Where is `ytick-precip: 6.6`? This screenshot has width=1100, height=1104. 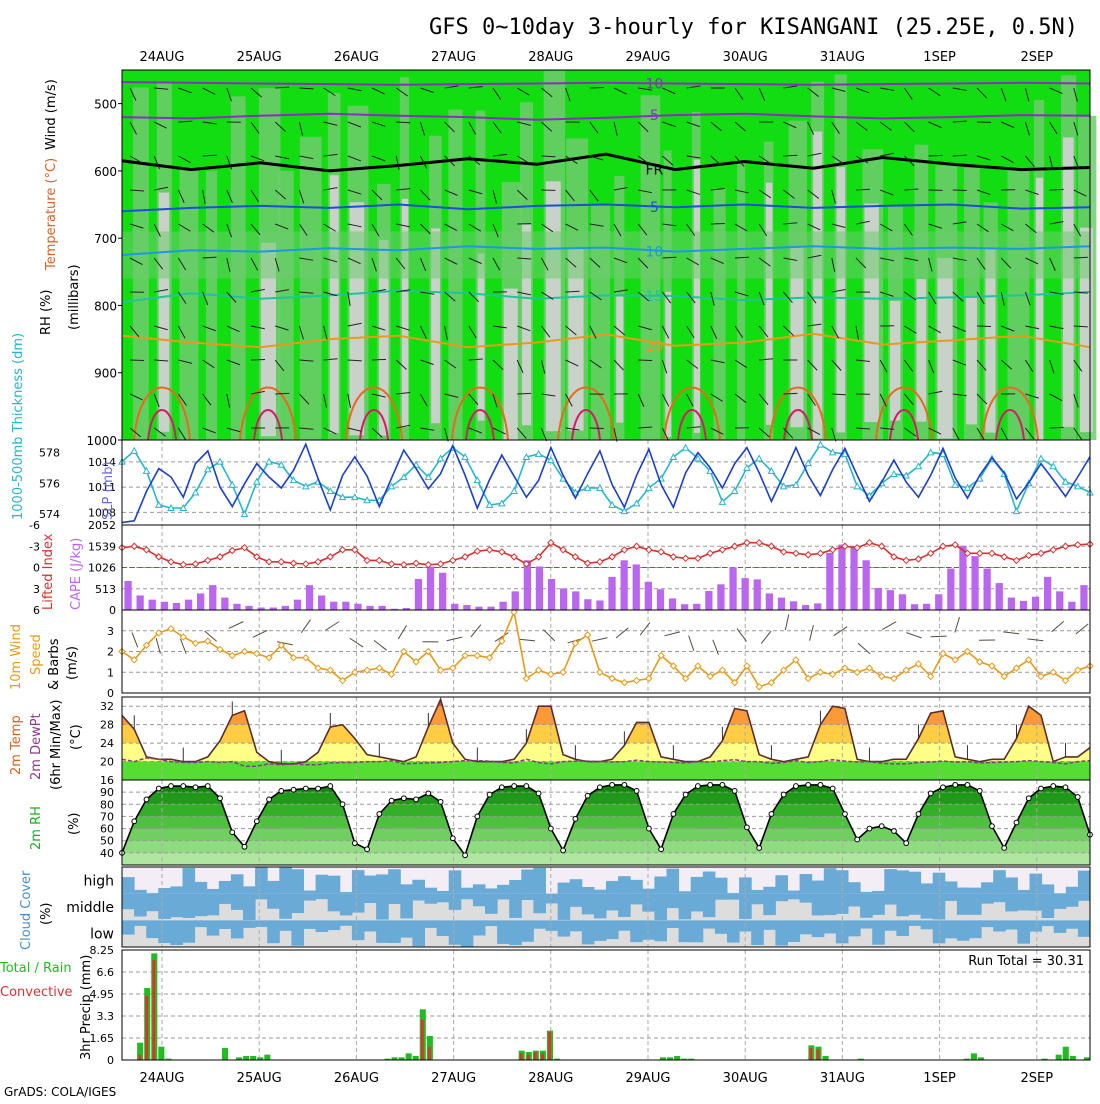 ytick-precip: 6.6 is located at coordinates (106, 972).